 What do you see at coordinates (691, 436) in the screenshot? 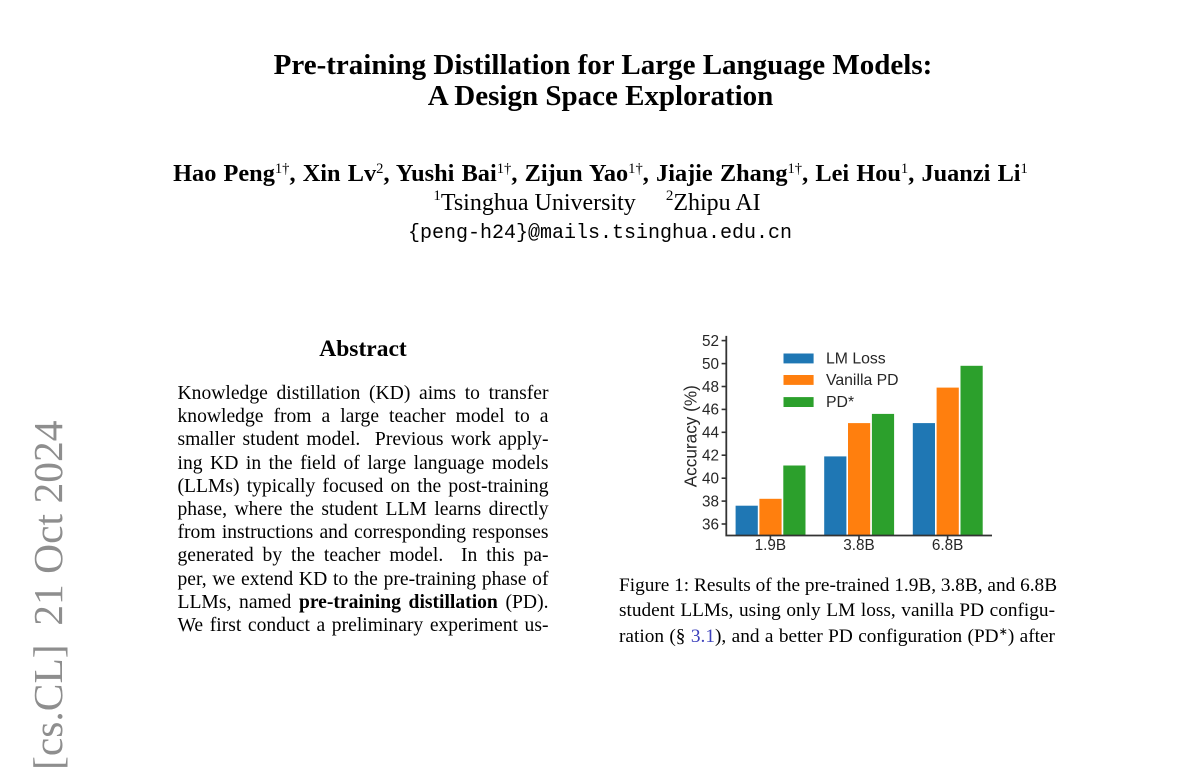
I see `svg-text: Accuracy (%)` at bounding box center [691, 436].